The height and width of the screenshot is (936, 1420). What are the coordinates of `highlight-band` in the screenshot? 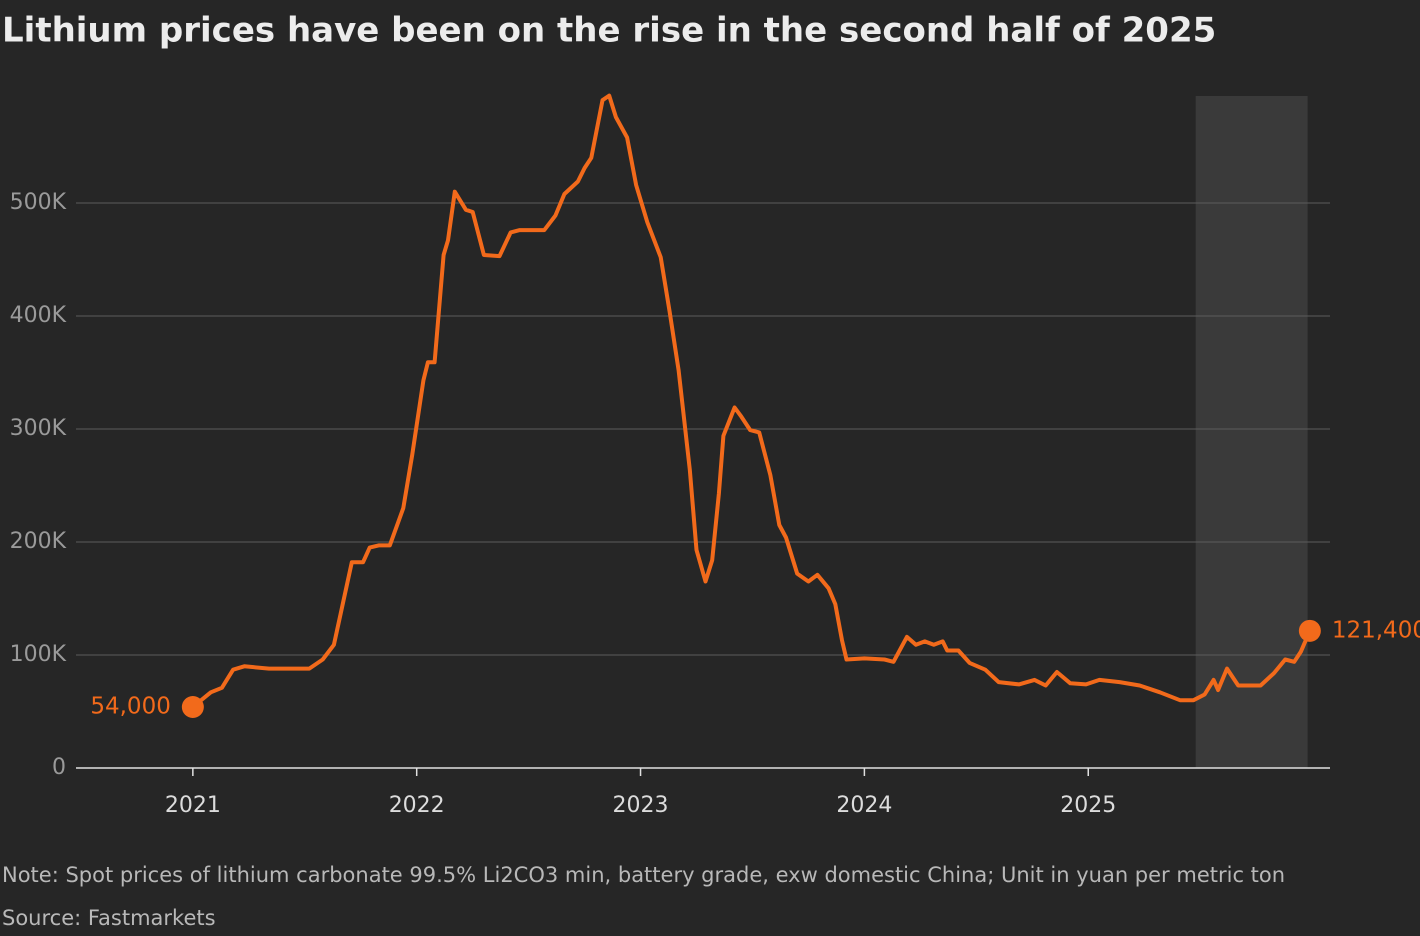 It's located at (1251, 432).